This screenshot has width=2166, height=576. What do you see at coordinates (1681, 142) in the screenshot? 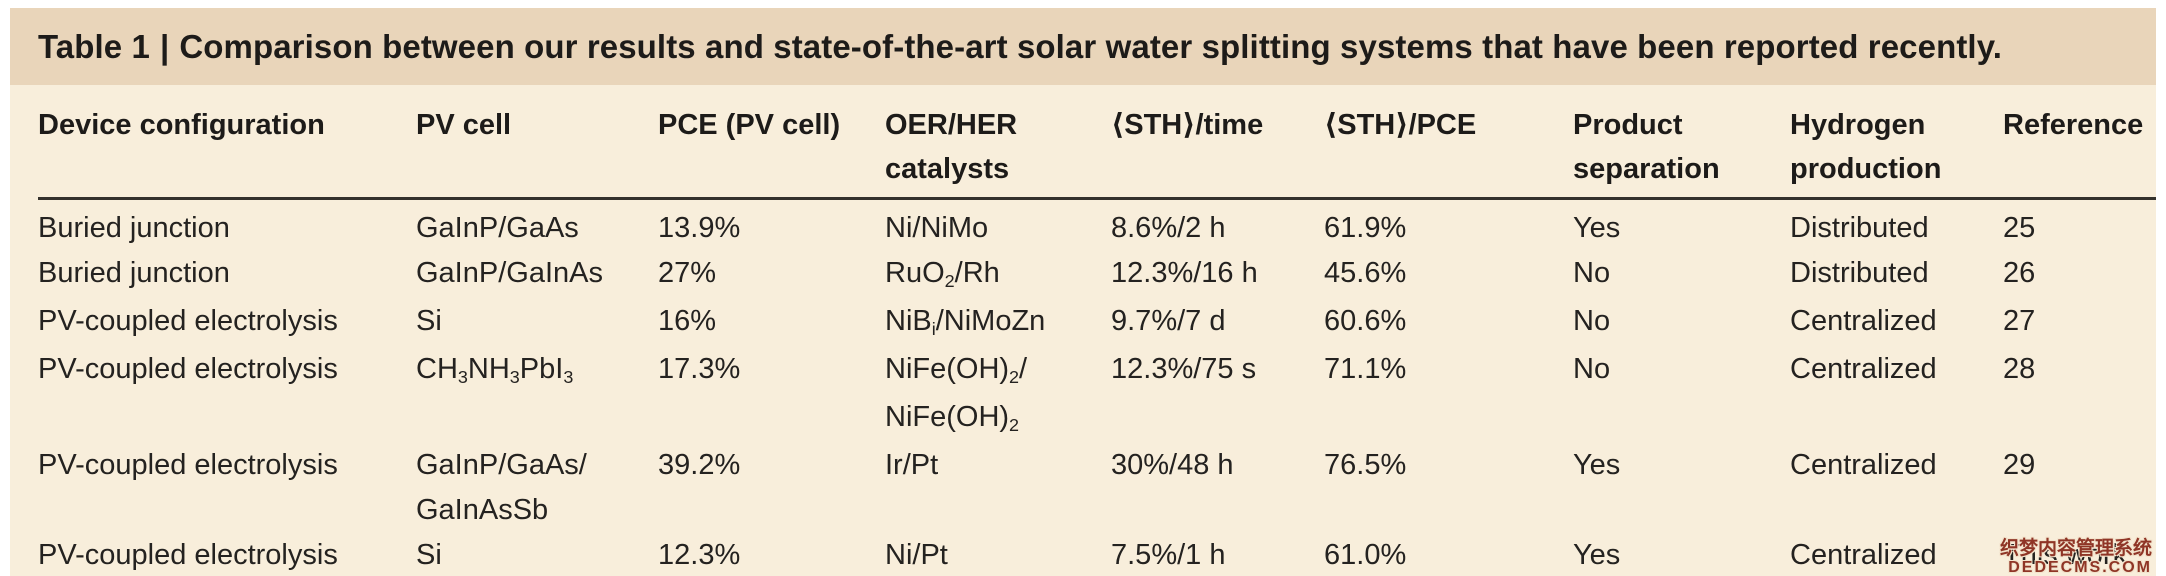
I see `column-header: Product separation` at bounding box center [1681, 142].